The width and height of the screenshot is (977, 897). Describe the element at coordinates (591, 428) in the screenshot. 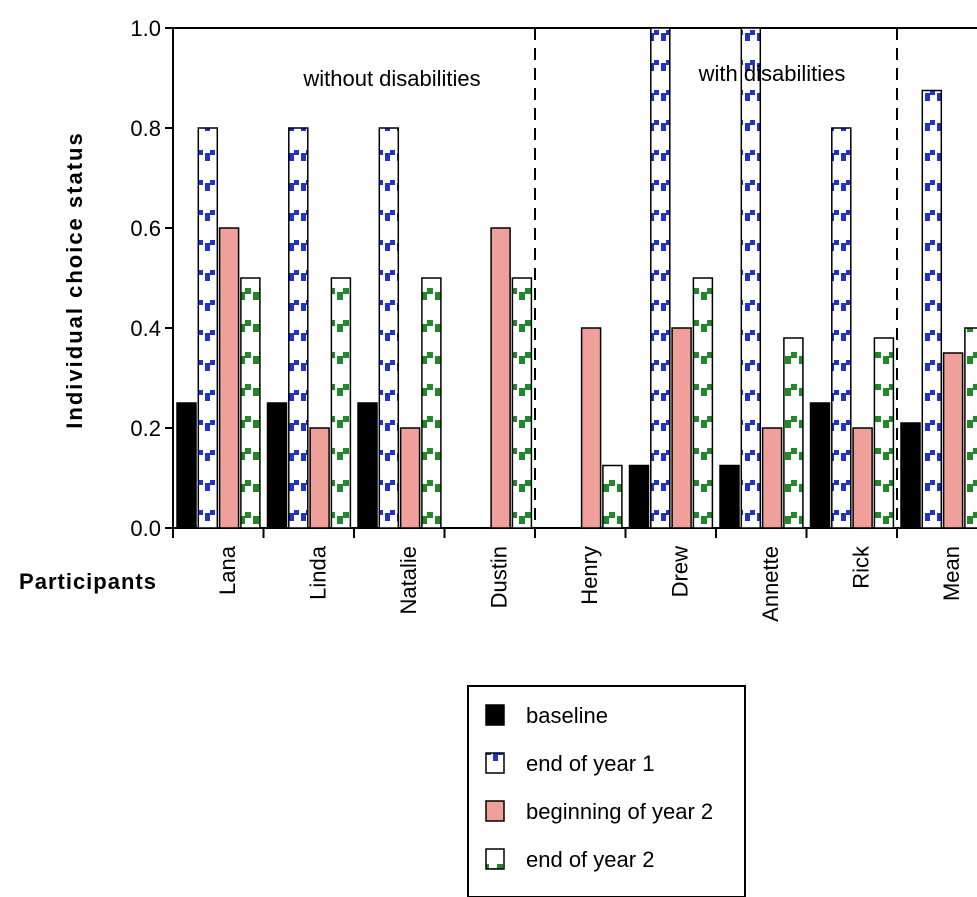

I see `bar-beginning-of-year-2-henry` at that location.